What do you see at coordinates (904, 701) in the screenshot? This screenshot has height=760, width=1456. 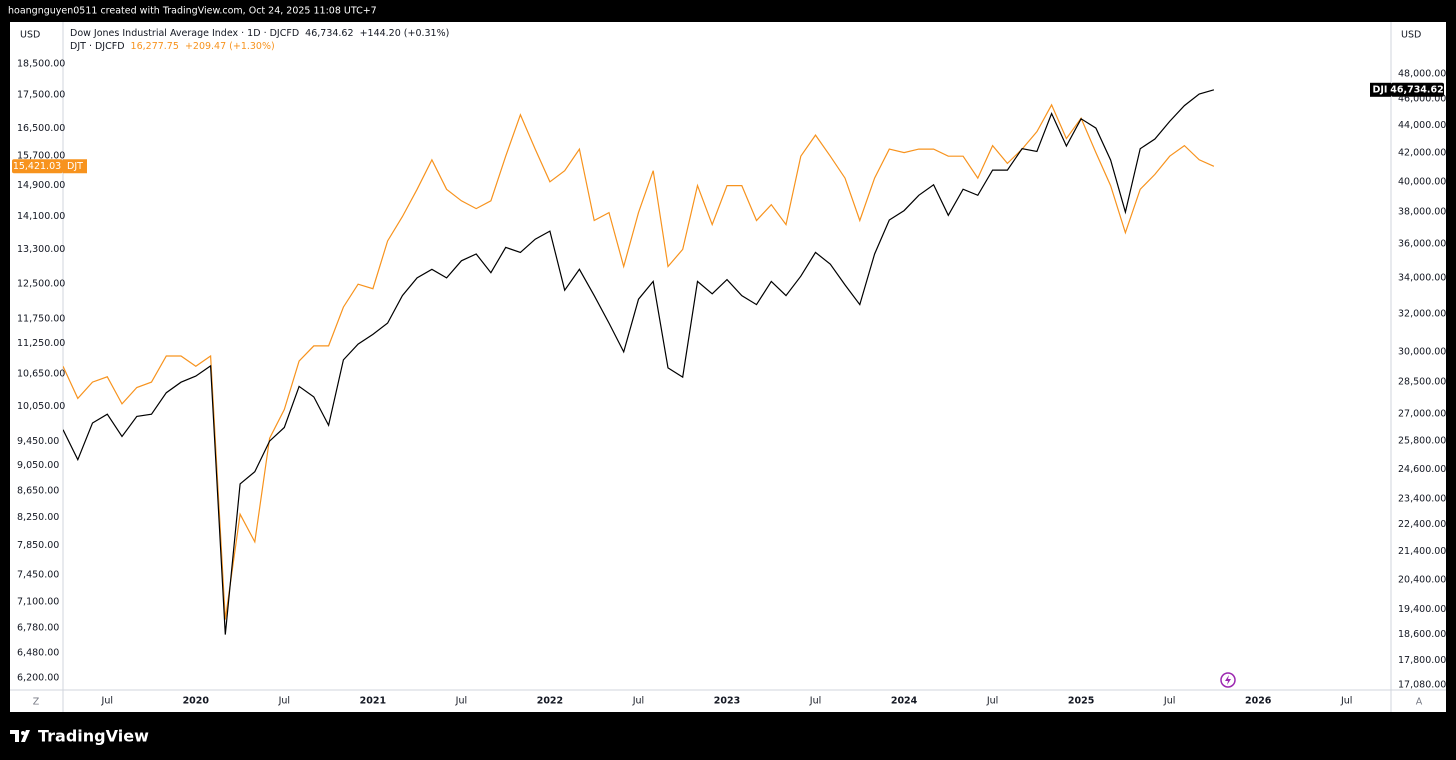 I see `x-tick-label: 2024` at bounding box center [904, 701].